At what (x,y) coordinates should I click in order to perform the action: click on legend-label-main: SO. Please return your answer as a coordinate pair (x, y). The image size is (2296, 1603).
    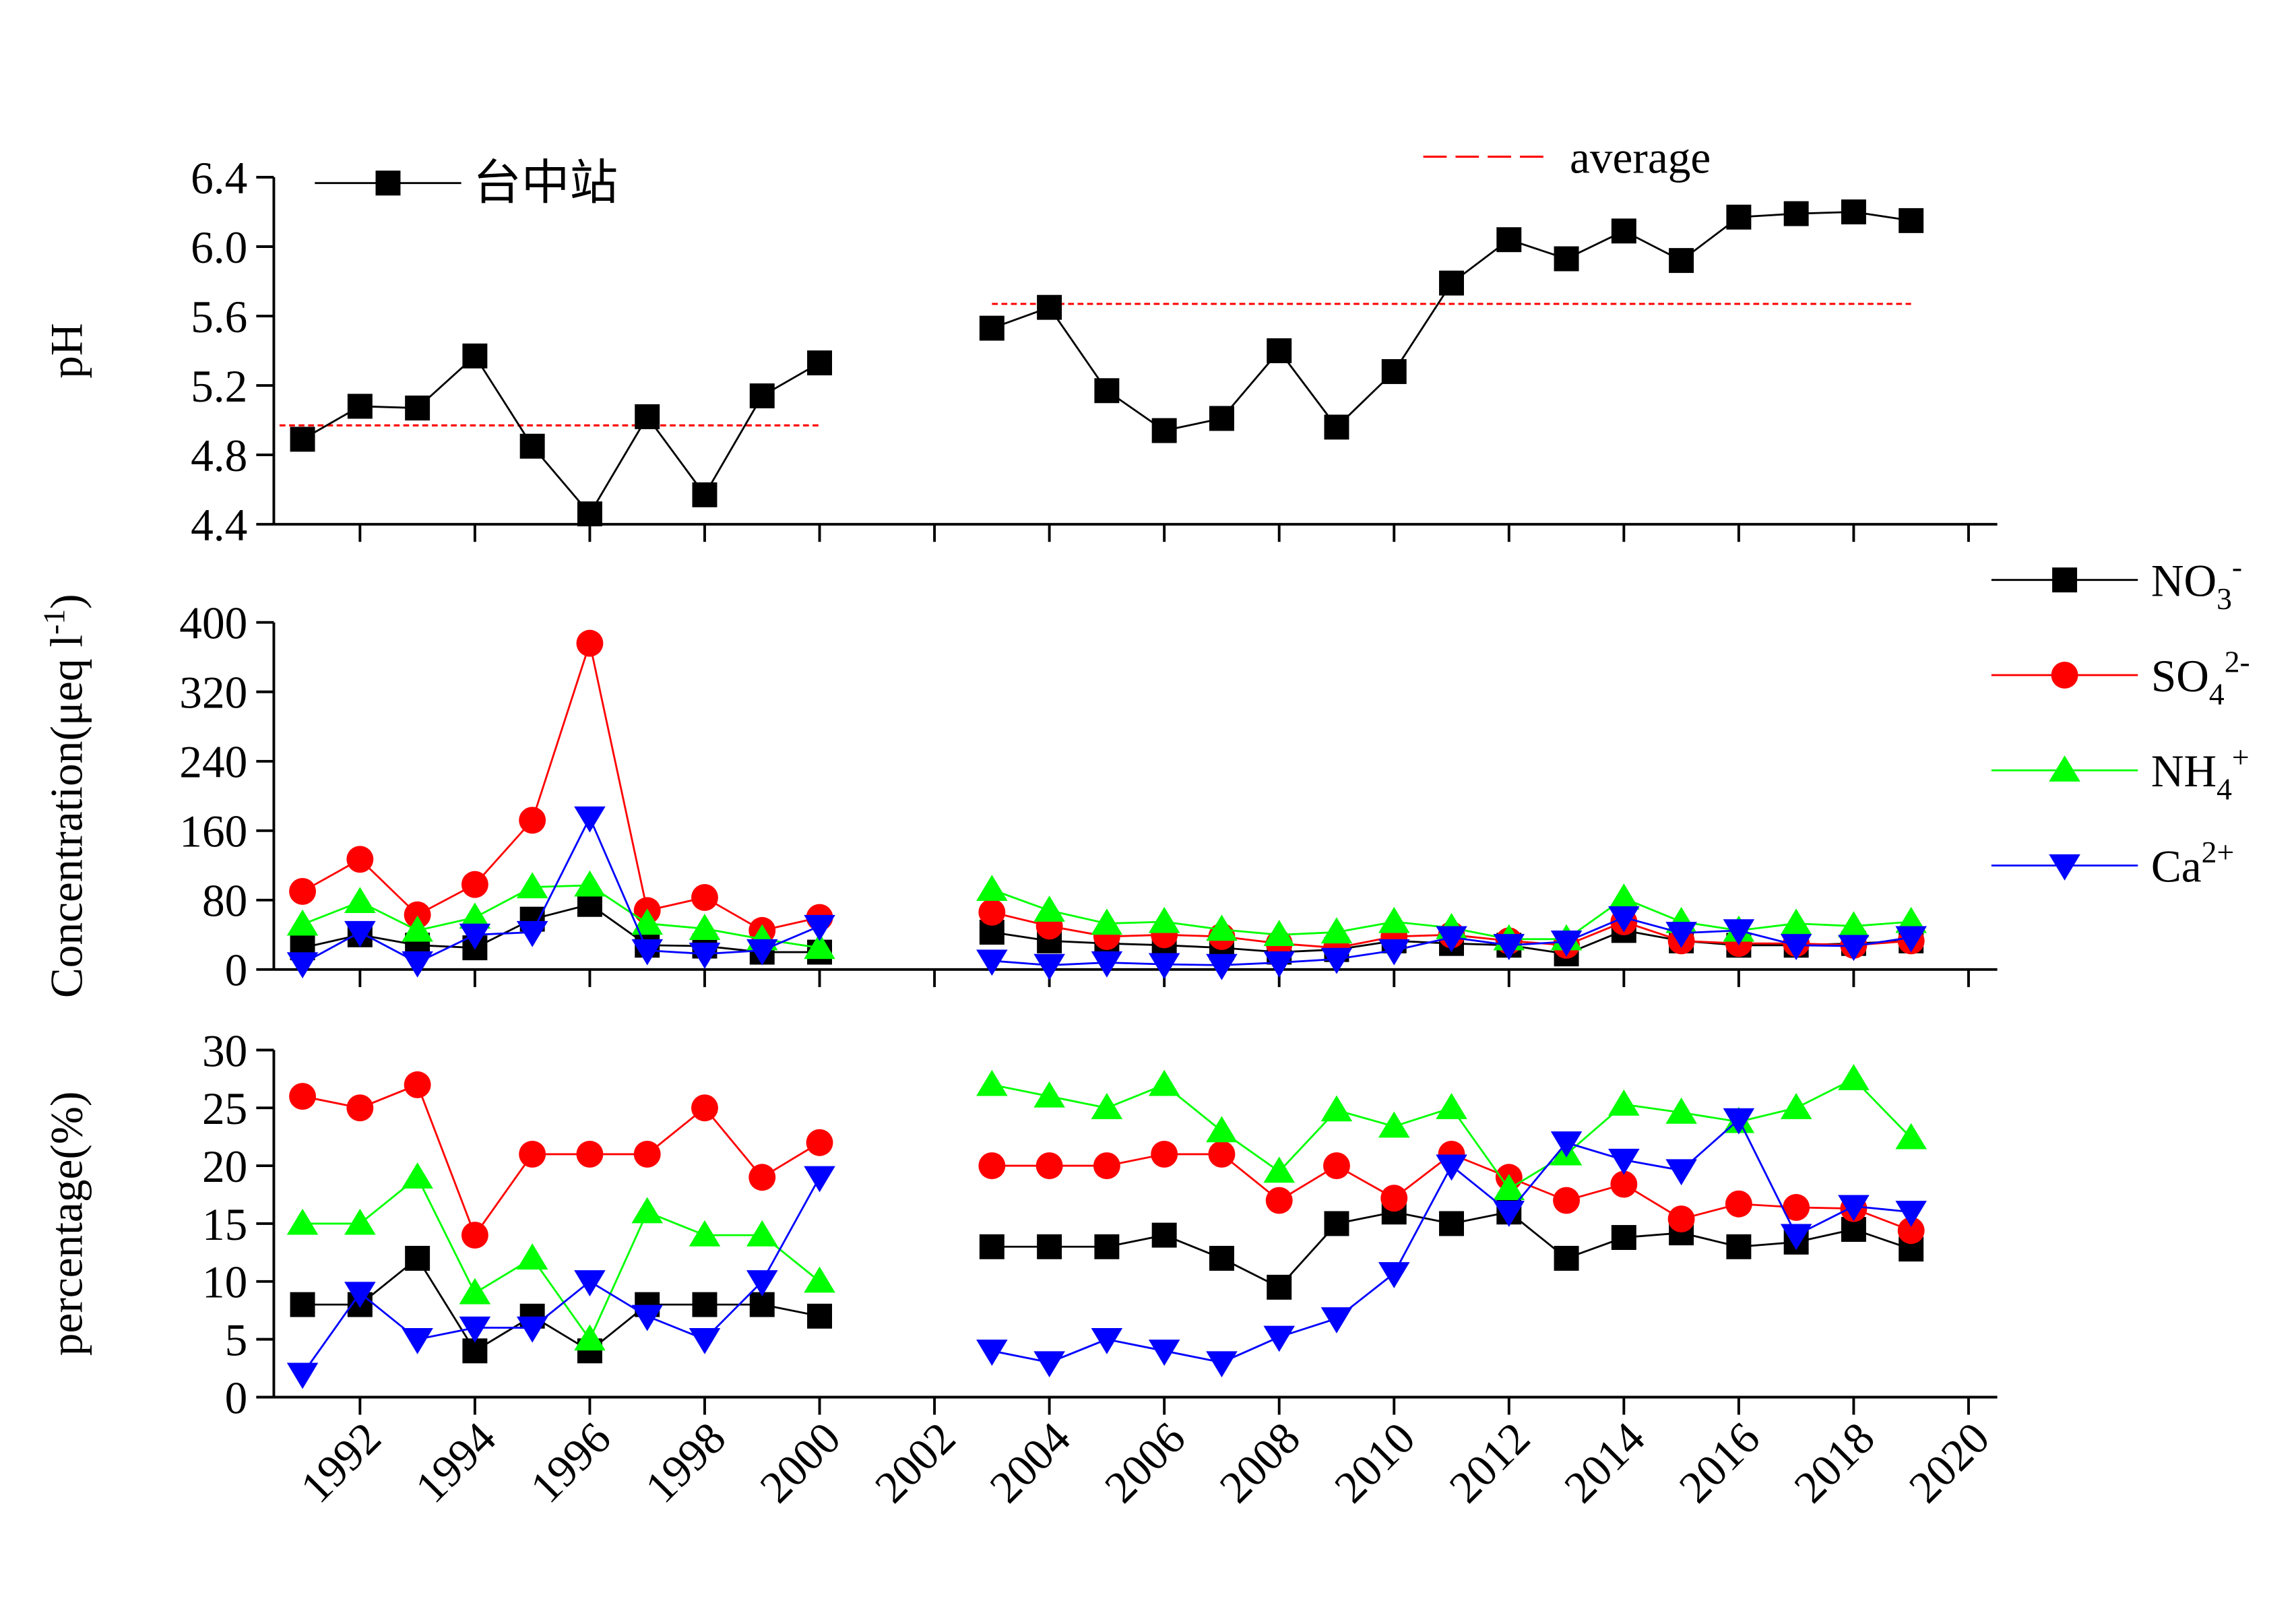
    Looking at the image, I should click on (2180, 676).